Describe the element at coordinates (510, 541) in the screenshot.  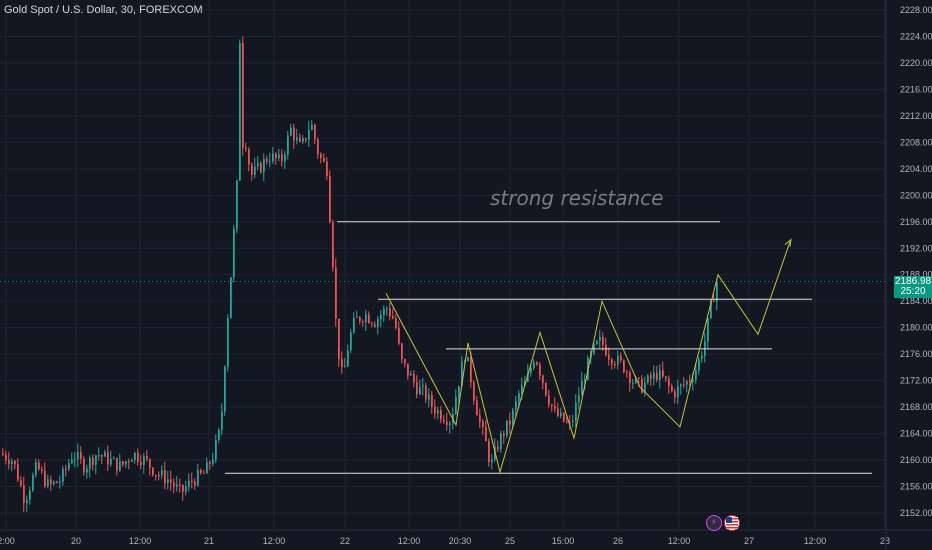
I see `x-tick-label: 25` at that location.